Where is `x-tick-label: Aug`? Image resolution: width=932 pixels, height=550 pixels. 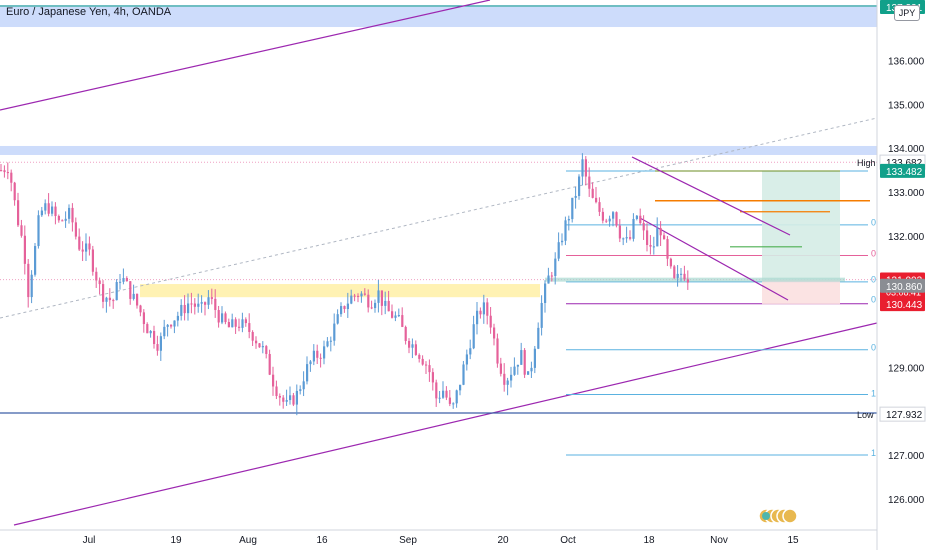 x-tick-label: Aug is located at coordinates (248, 540).